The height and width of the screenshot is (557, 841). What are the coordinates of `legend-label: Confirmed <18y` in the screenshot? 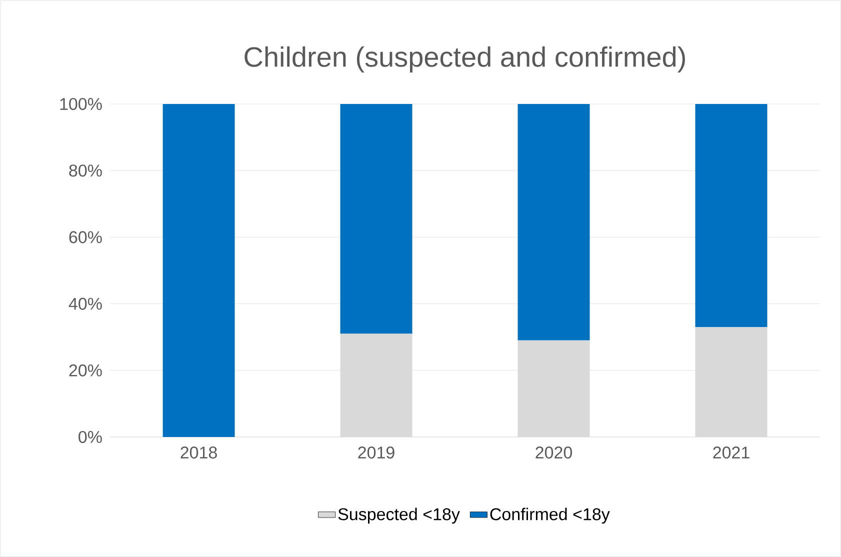 It's located at (550, 516).